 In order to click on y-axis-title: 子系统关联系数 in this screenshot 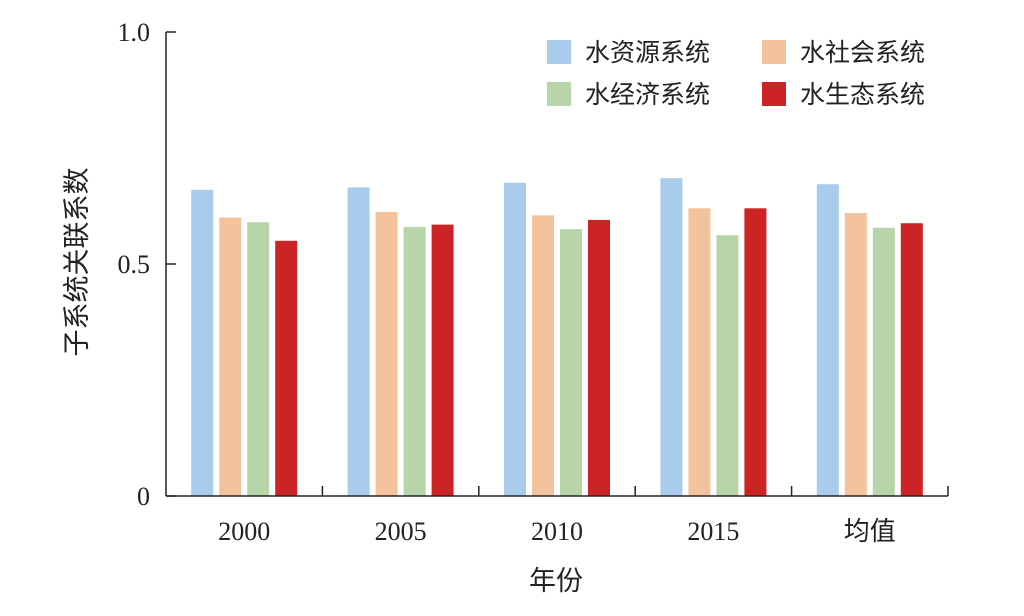, I will do `click(77, 262)`.